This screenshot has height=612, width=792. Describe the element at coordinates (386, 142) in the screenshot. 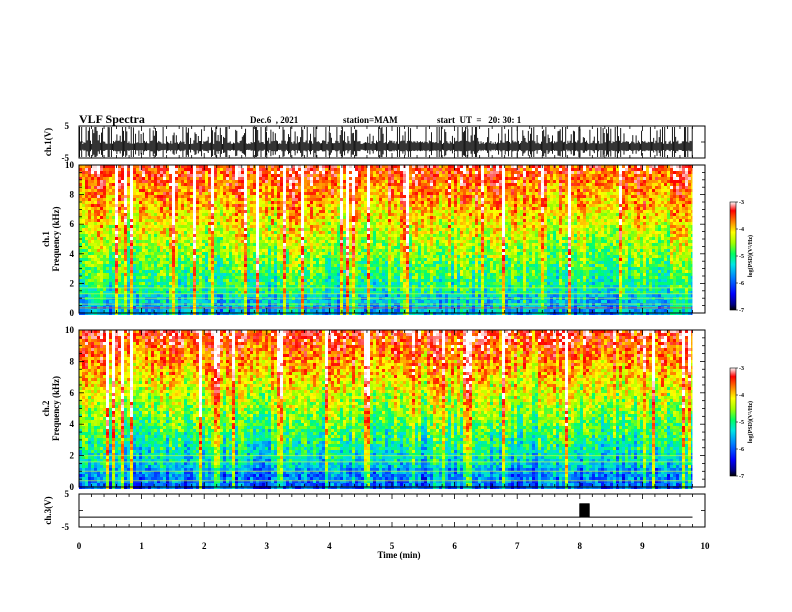

I see `ch1-waveform-trace` at that location.